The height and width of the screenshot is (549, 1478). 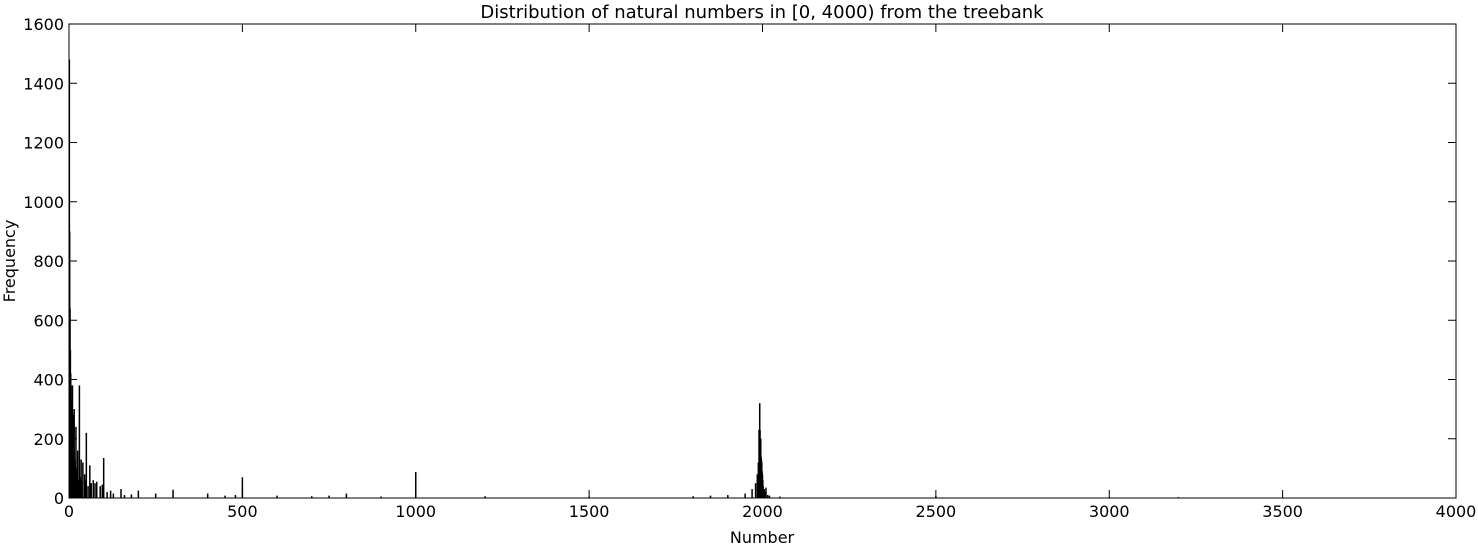 I want to click on y-axis-label: Frequency, so click(x=9, y=261).